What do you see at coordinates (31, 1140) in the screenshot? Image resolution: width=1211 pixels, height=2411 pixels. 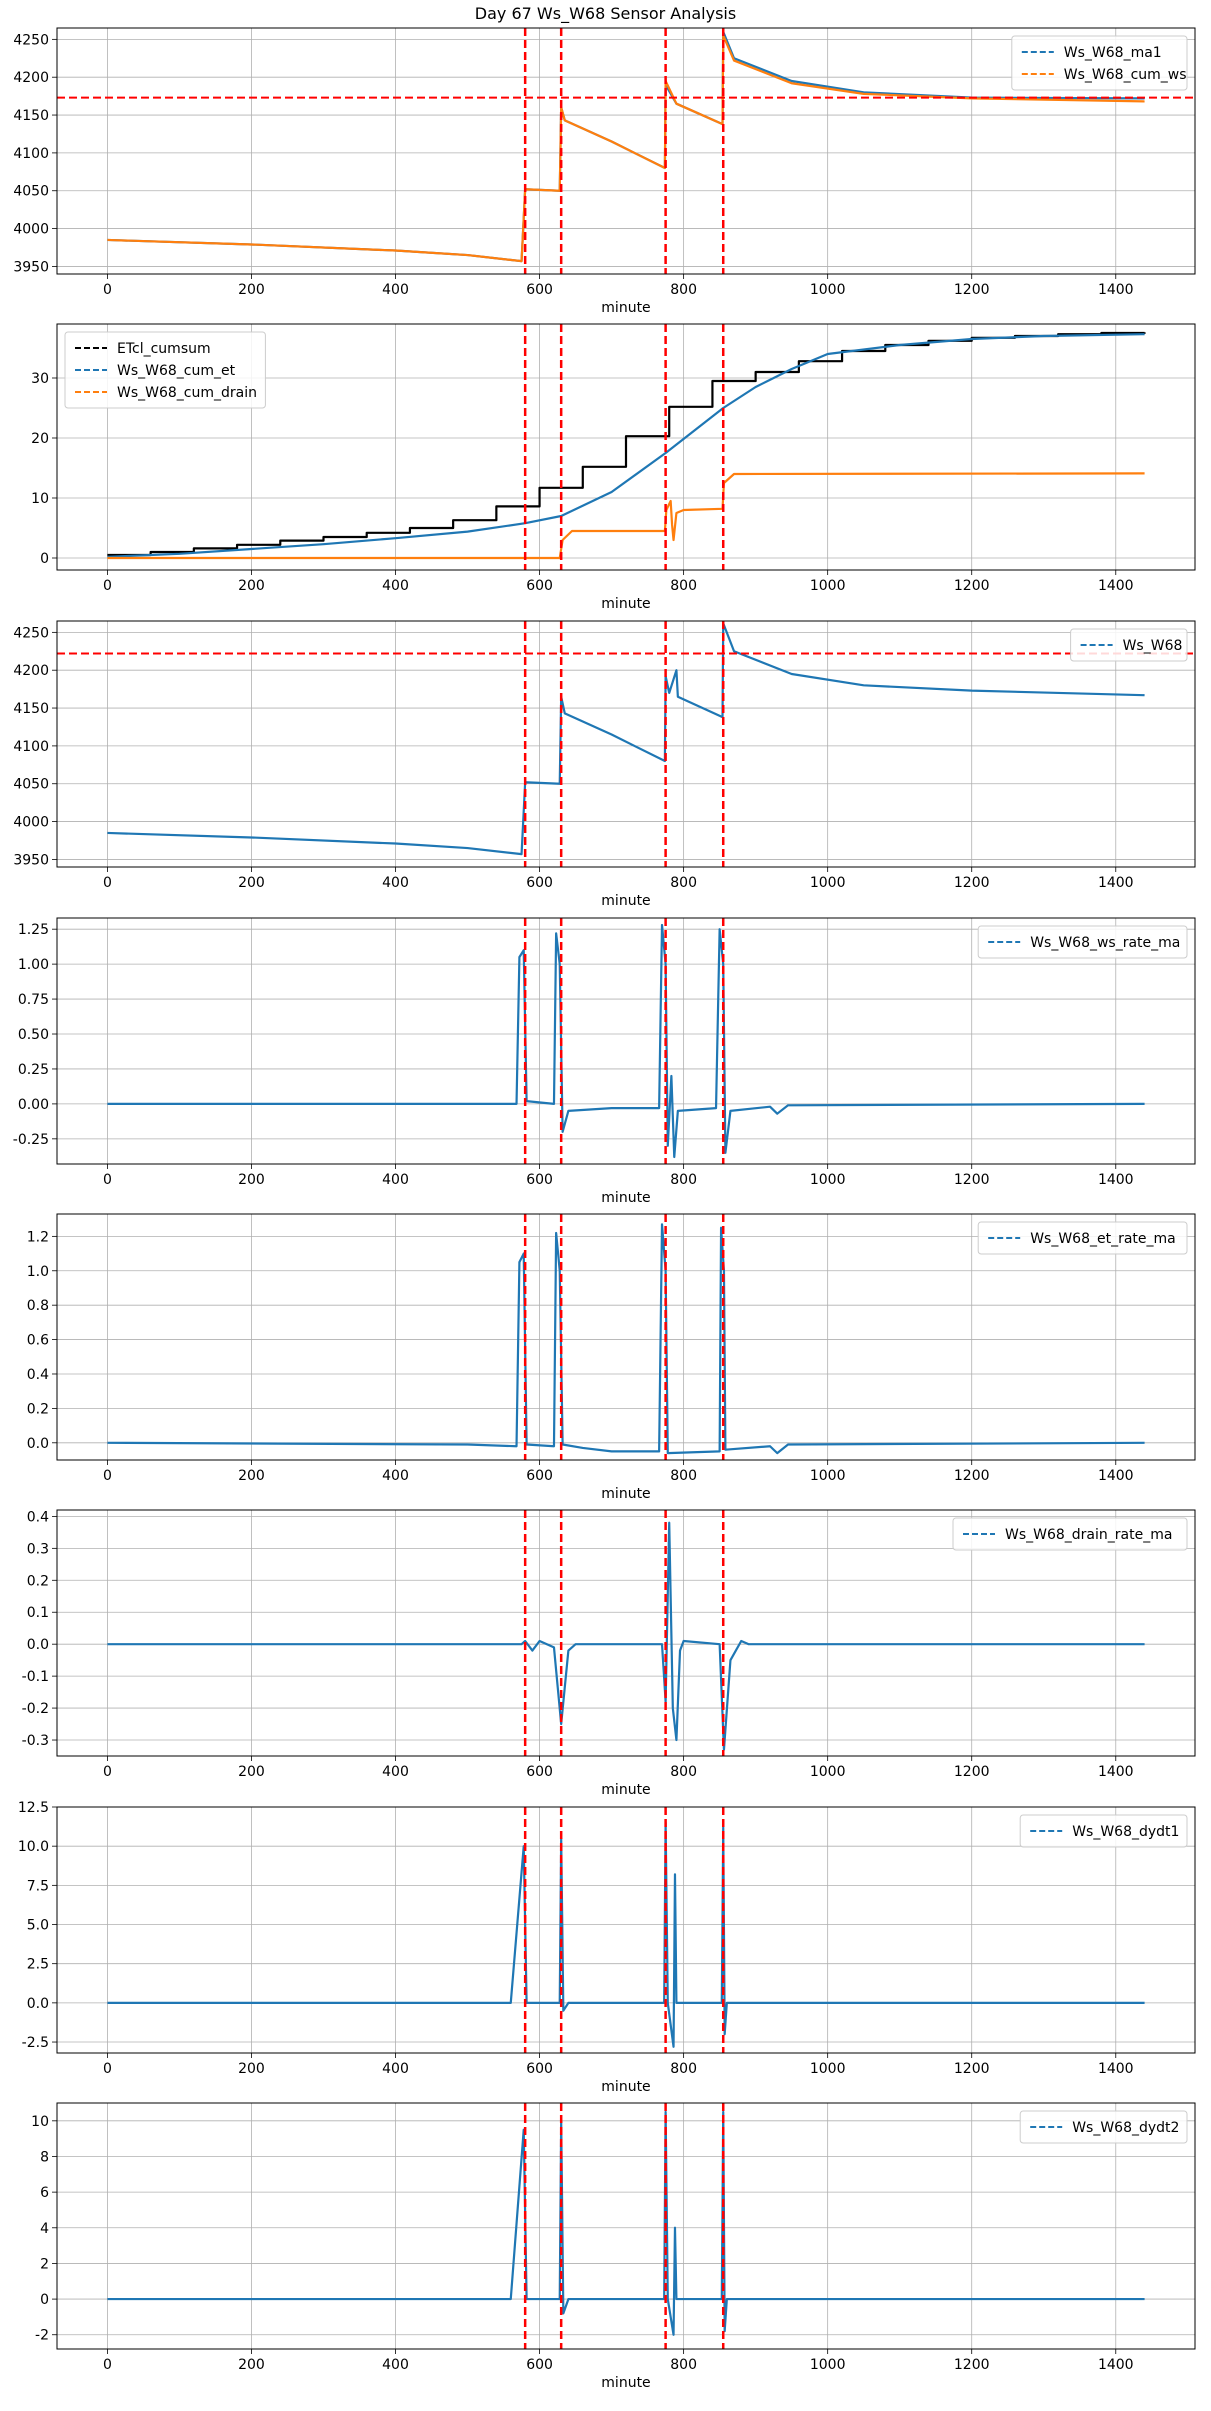 I see `y-tick-label: -0.25` at bounding box center [31, 1140].